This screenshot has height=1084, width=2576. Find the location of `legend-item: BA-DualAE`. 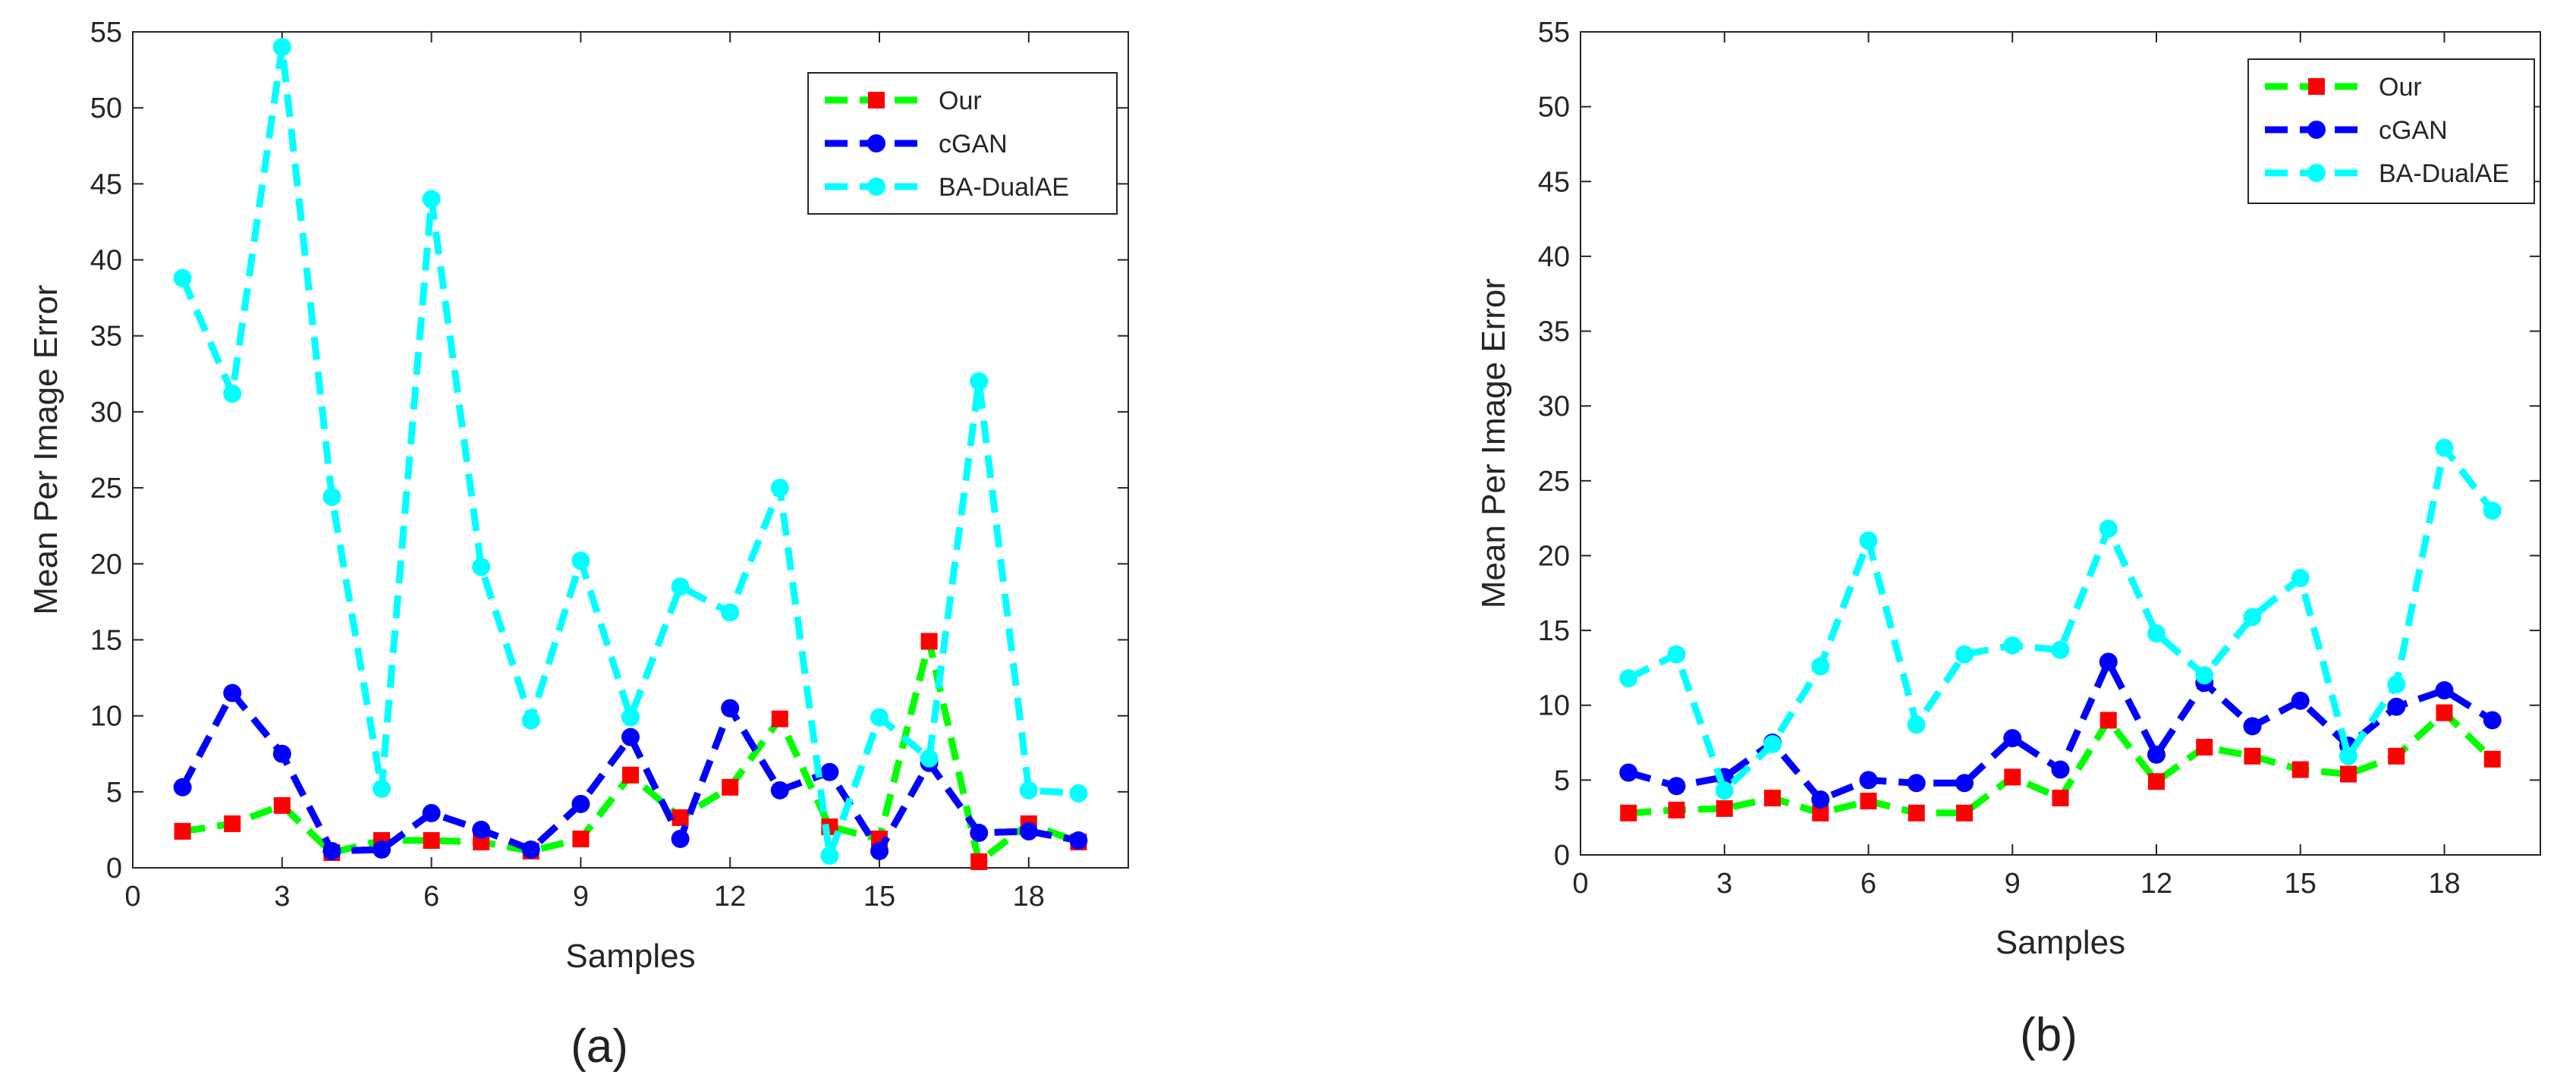

legend-item: BA-DualAE is located at coordinates (2387, 173).